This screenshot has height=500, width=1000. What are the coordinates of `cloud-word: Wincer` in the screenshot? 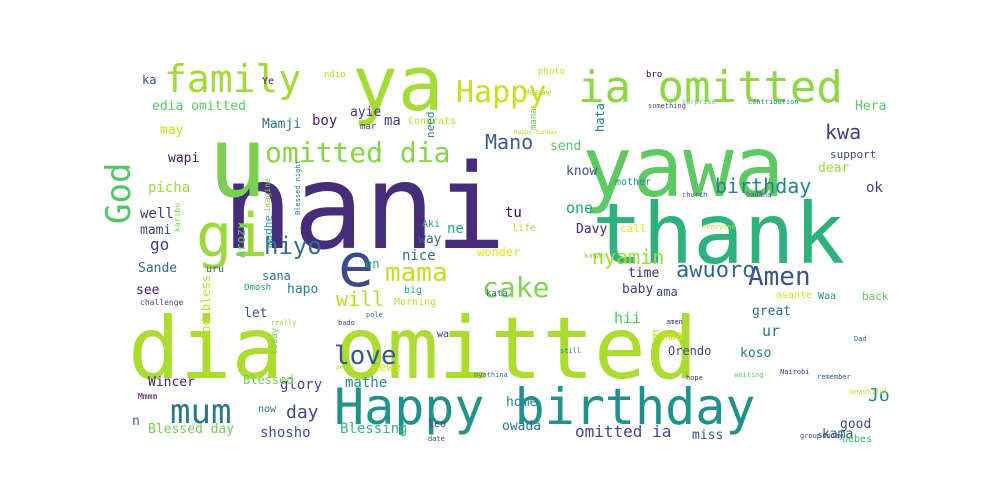 It's located at (171, 382).